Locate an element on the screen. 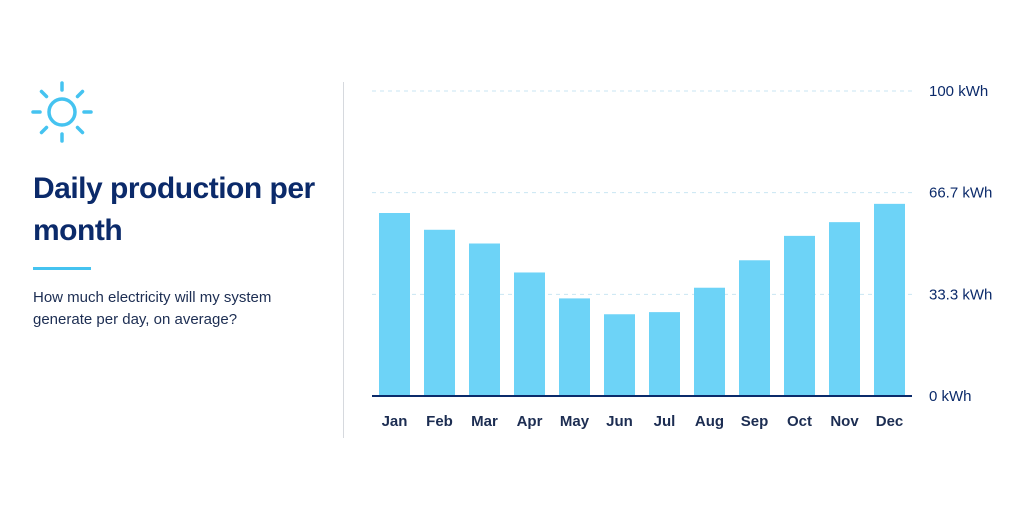  bar-mar is located at coordinates (484, 319).